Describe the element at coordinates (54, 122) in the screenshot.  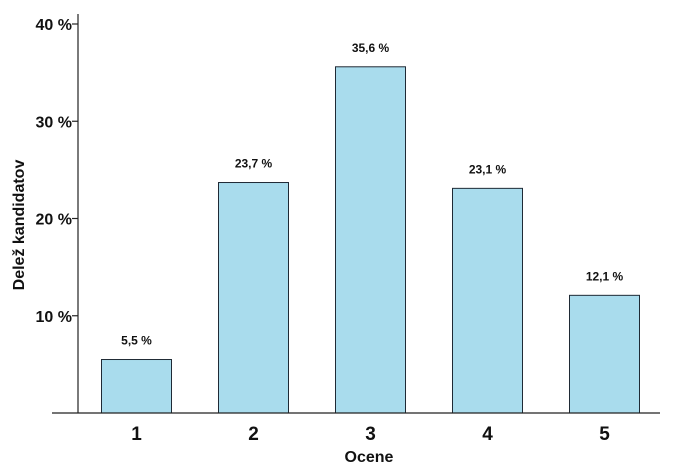
I see `y-tick-label: 30 %` at that location.